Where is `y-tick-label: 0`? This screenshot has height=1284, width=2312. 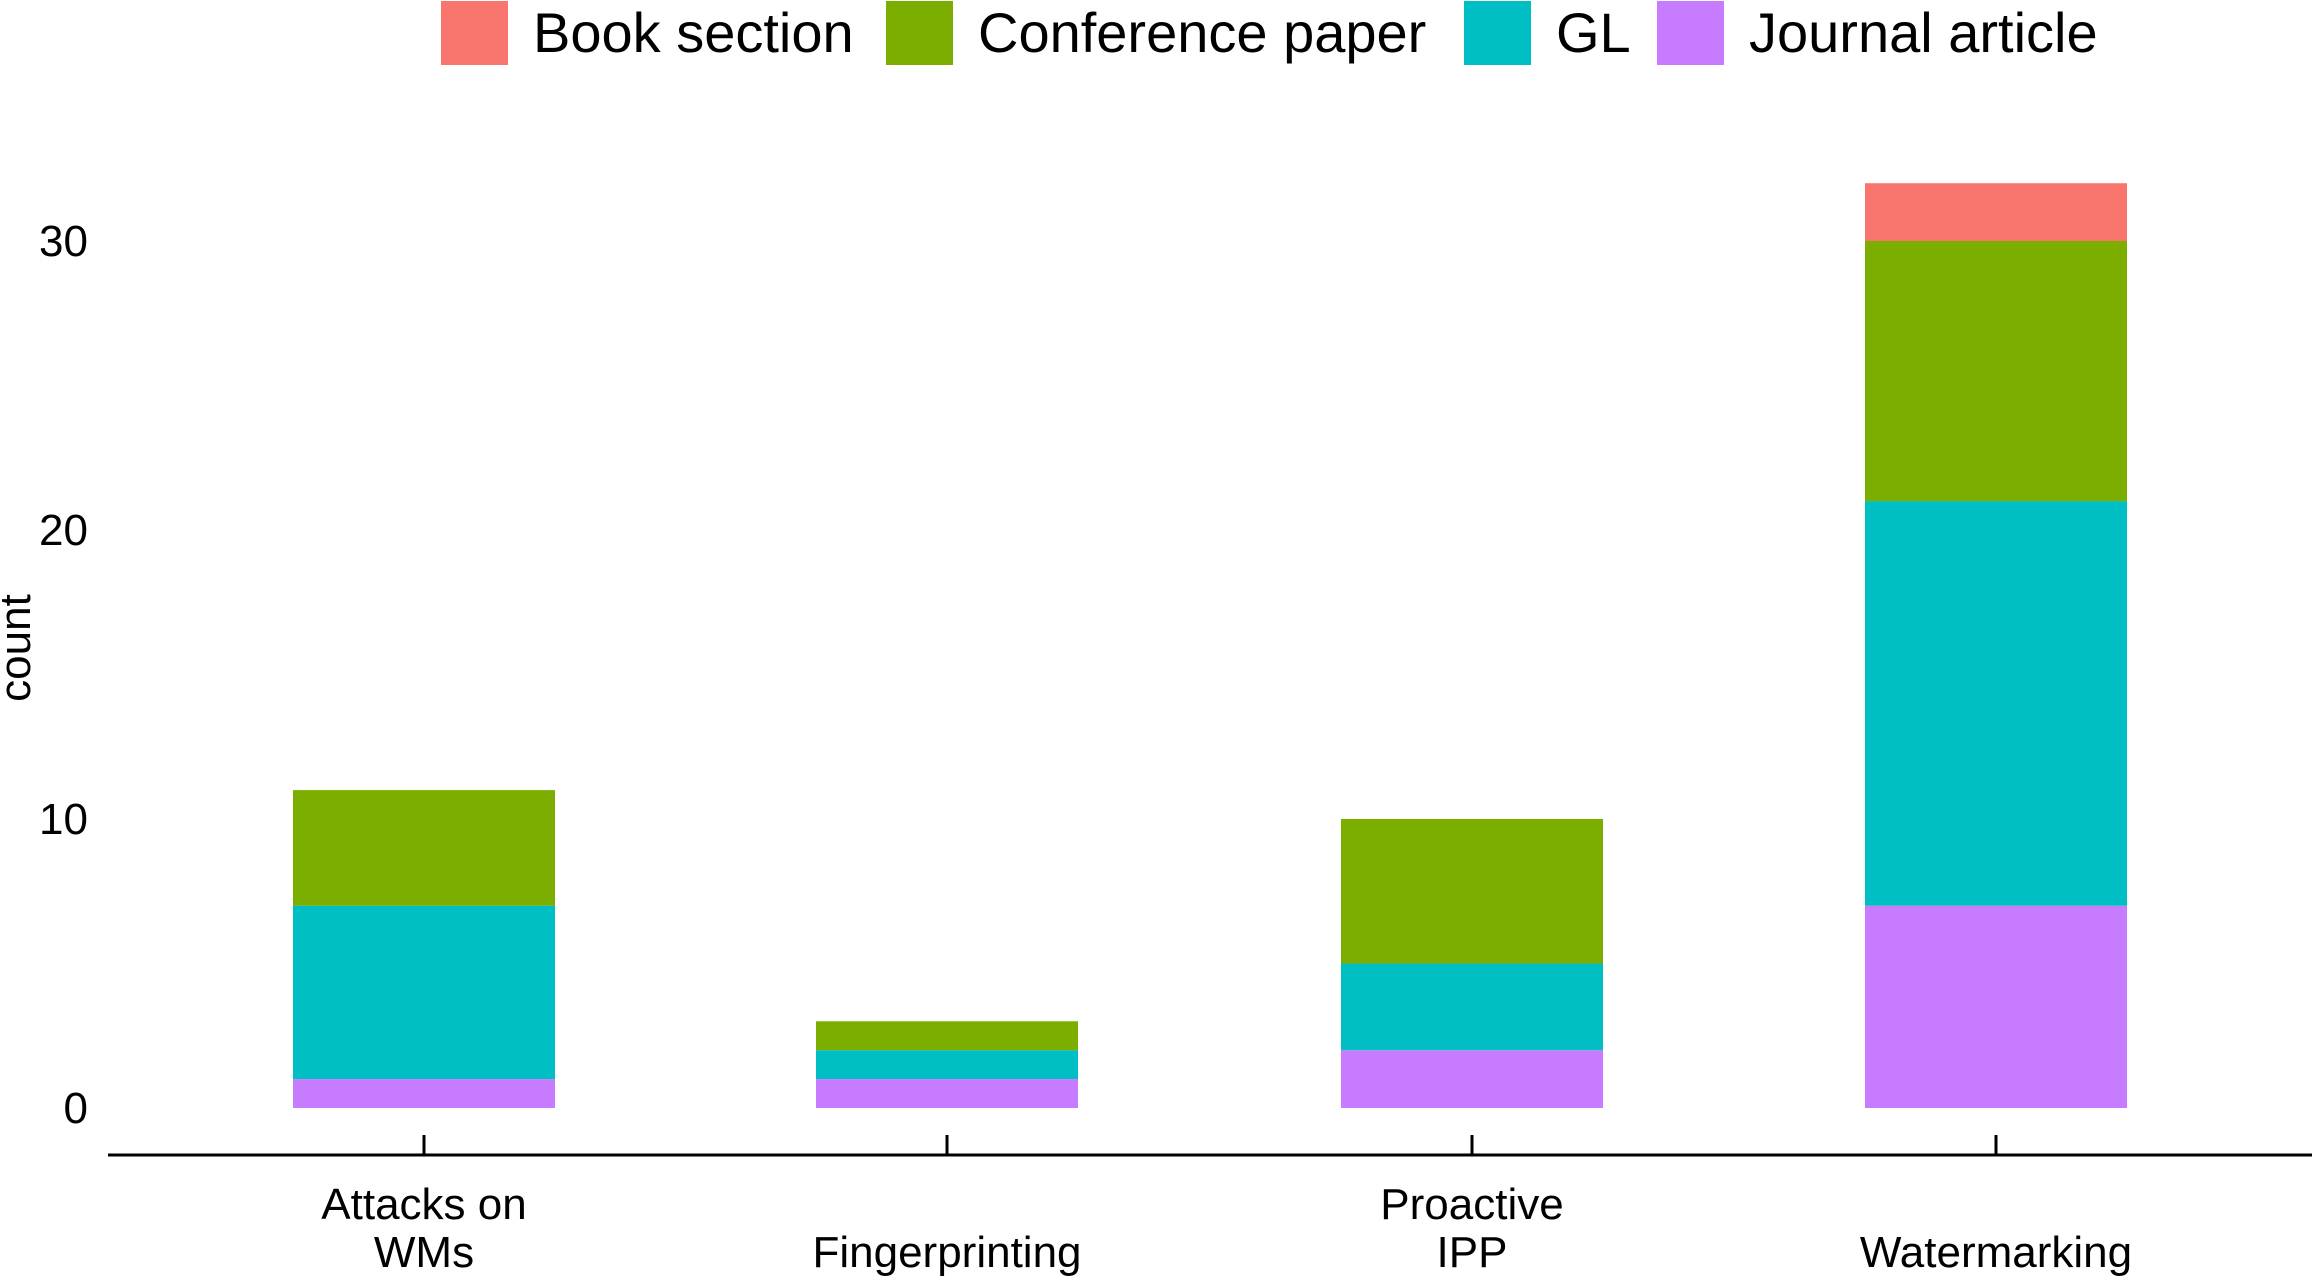
y-tick-label: 0 is located at coordinates (76, 1108).